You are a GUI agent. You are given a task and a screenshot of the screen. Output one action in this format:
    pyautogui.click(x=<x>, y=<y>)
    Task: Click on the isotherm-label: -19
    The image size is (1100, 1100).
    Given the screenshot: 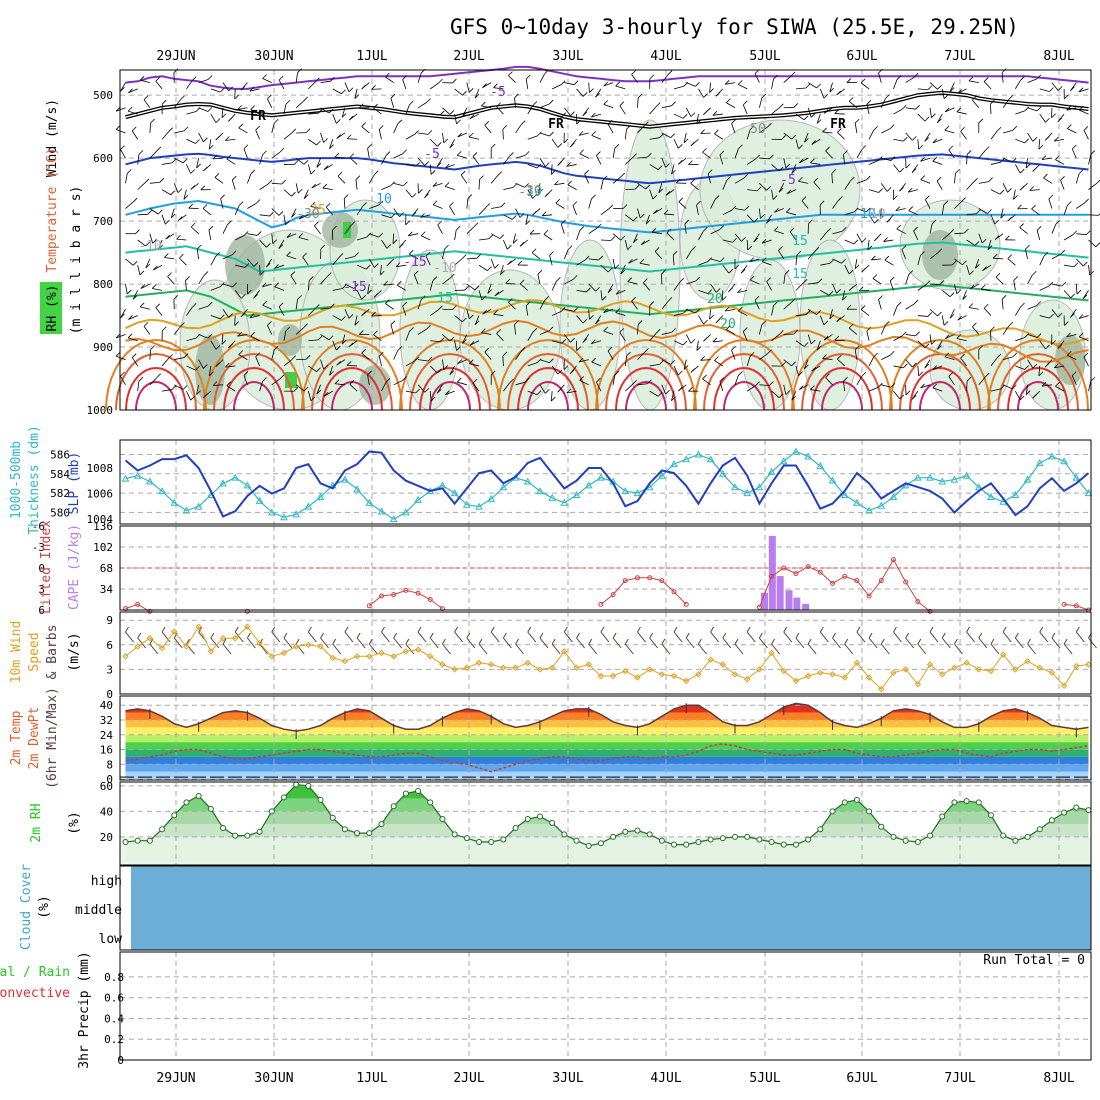 What is the action you would take?
    pyautogui.click(x=529, y=192)
    